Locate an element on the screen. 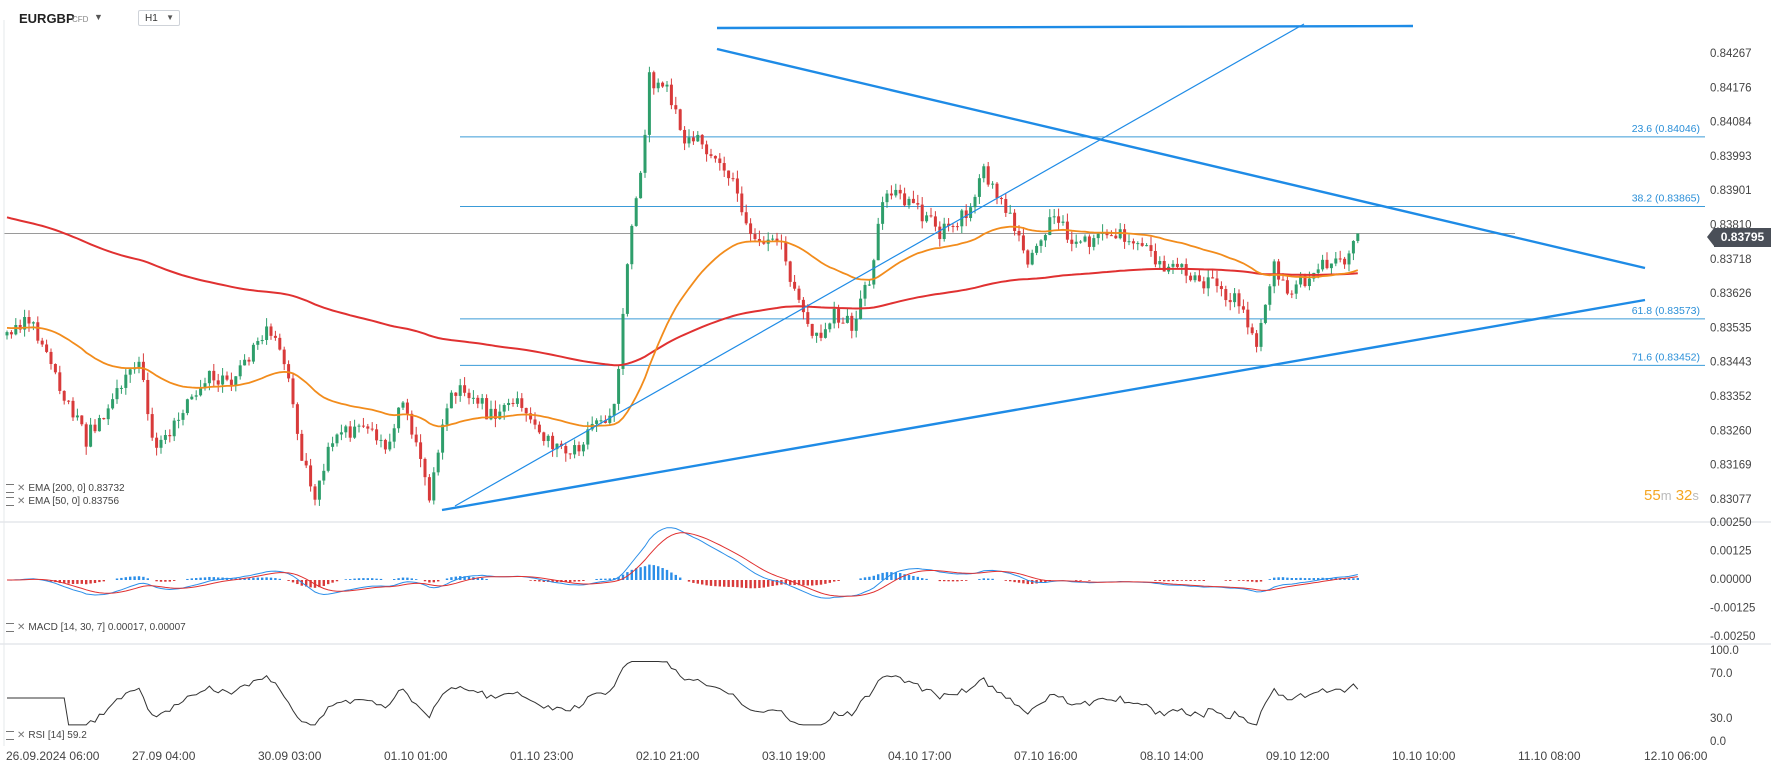  time-tick-label: 12.10 06:00 is located at coordinates (1676, 756).